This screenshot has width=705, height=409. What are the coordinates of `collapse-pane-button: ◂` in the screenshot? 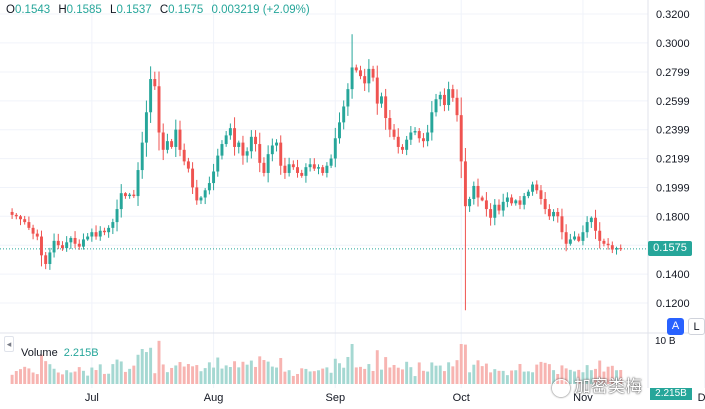 It's located at (9, 344).